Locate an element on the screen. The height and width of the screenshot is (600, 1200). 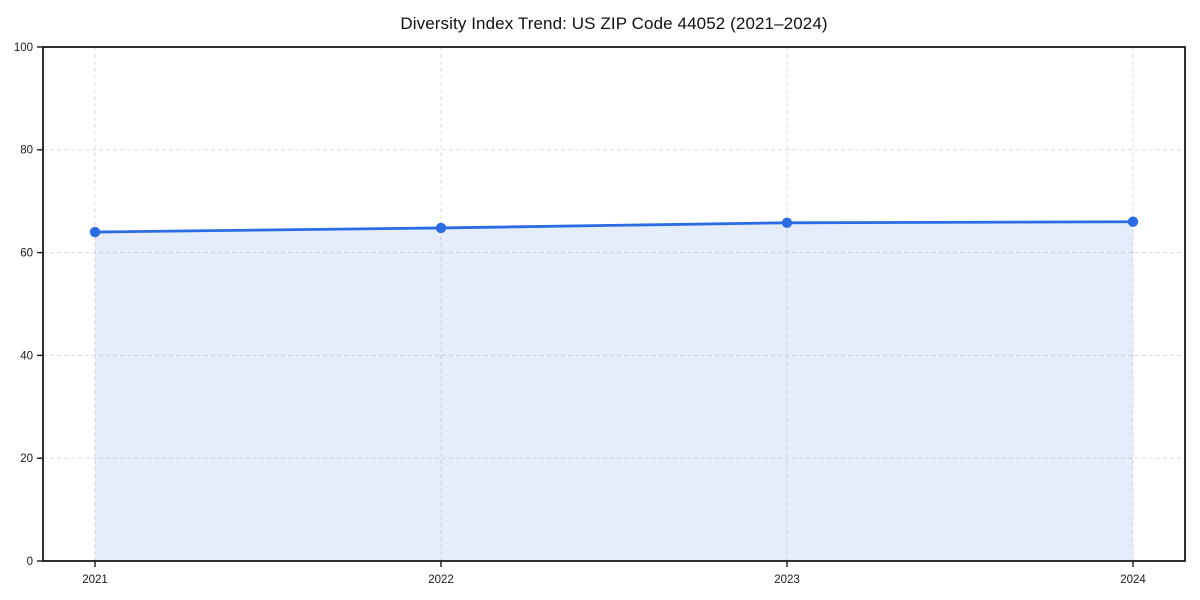
y-tick-label: 40 is located at coordinates (26, 356).